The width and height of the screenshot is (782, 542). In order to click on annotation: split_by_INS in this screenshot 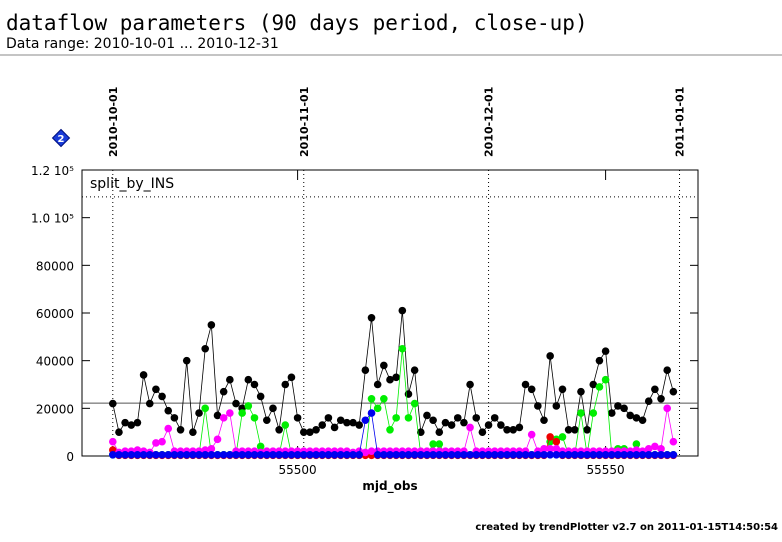, I will do `click(132, 184)`.